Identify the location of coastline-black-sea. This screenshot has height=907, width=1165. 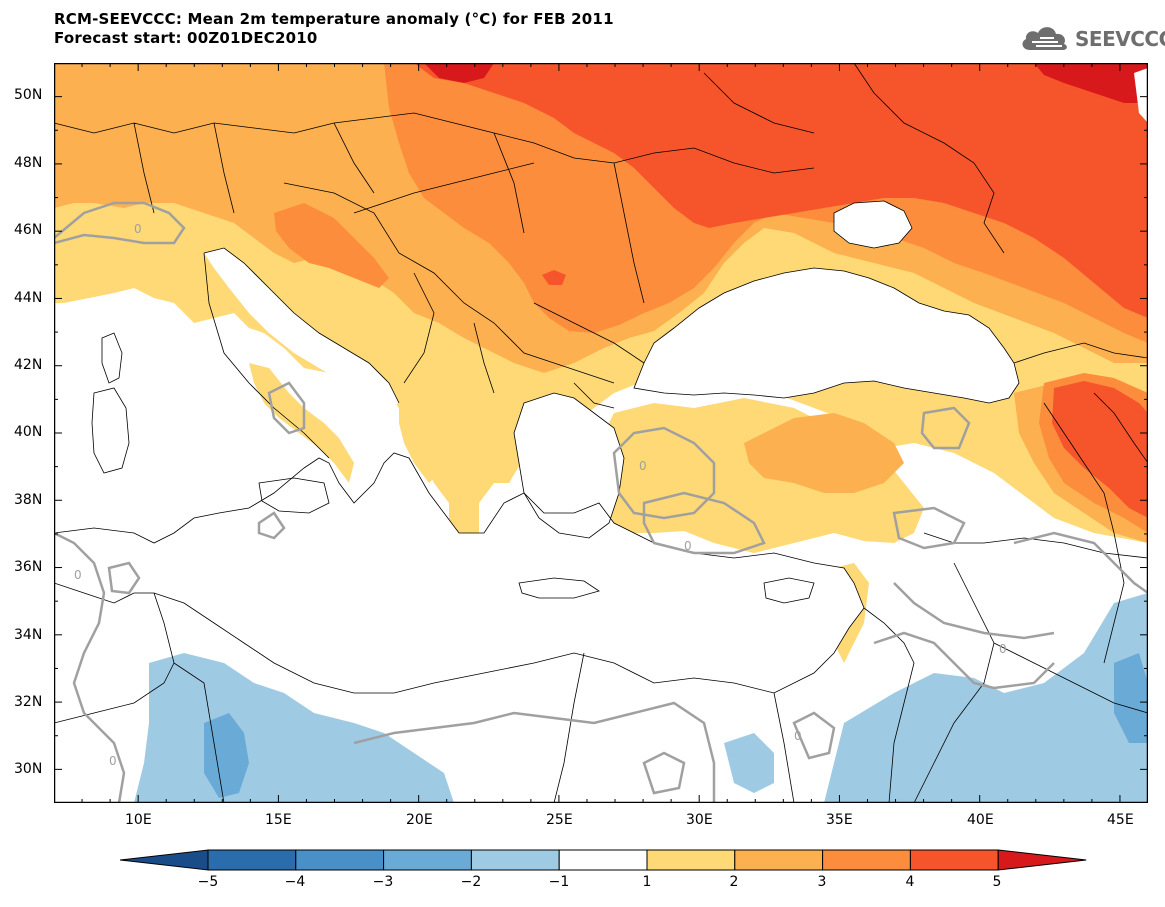
(826, 335).